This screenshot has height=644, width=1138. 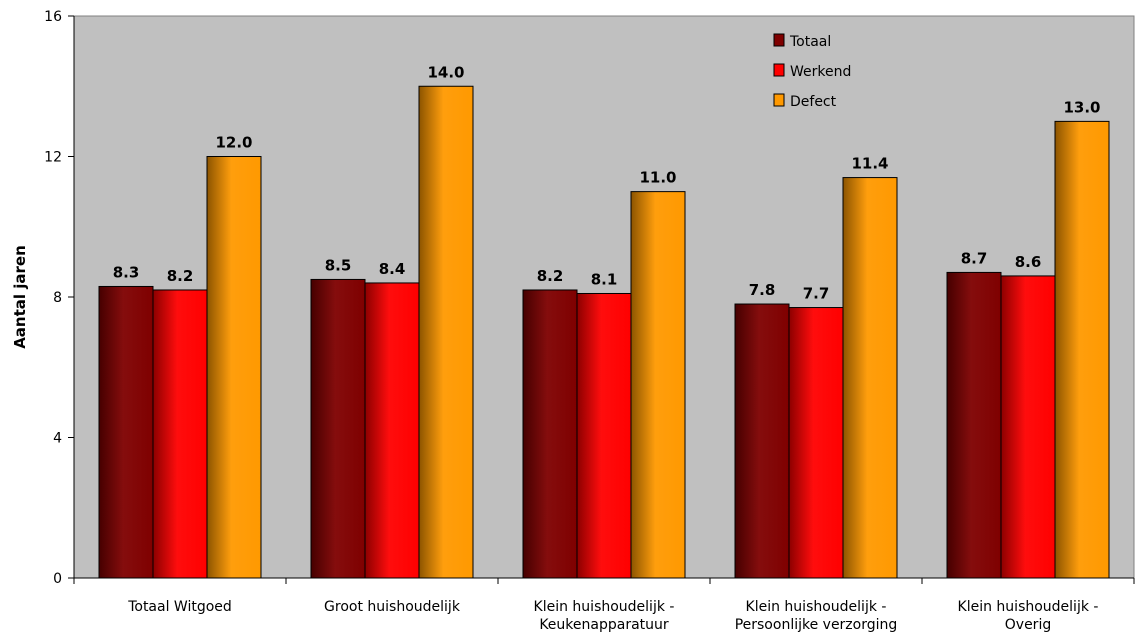 What do you see at coordinates (974, 258) in the screenshot?
I see `data-label: 8.7` at bounding box center [974, 258].